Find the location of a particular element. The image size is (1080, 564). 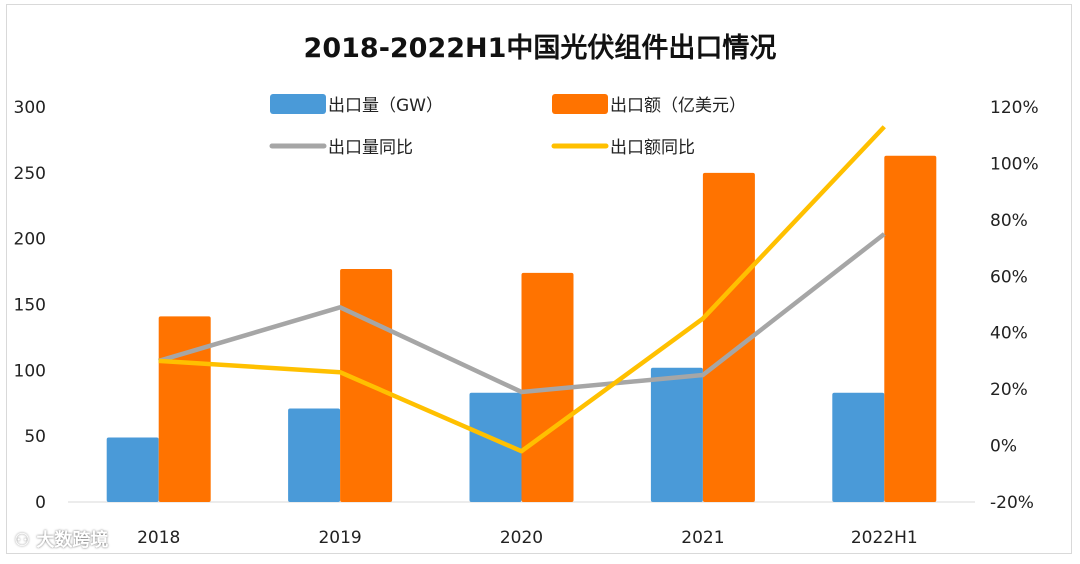

x-tick-label: 2021 is located at coordinates (702, 538).